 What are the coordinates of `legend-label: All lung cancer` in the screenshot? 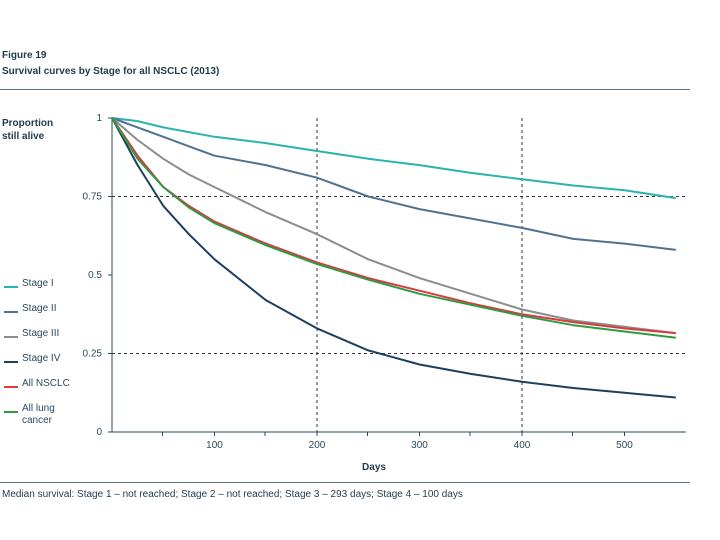 It's located at (38, 414).